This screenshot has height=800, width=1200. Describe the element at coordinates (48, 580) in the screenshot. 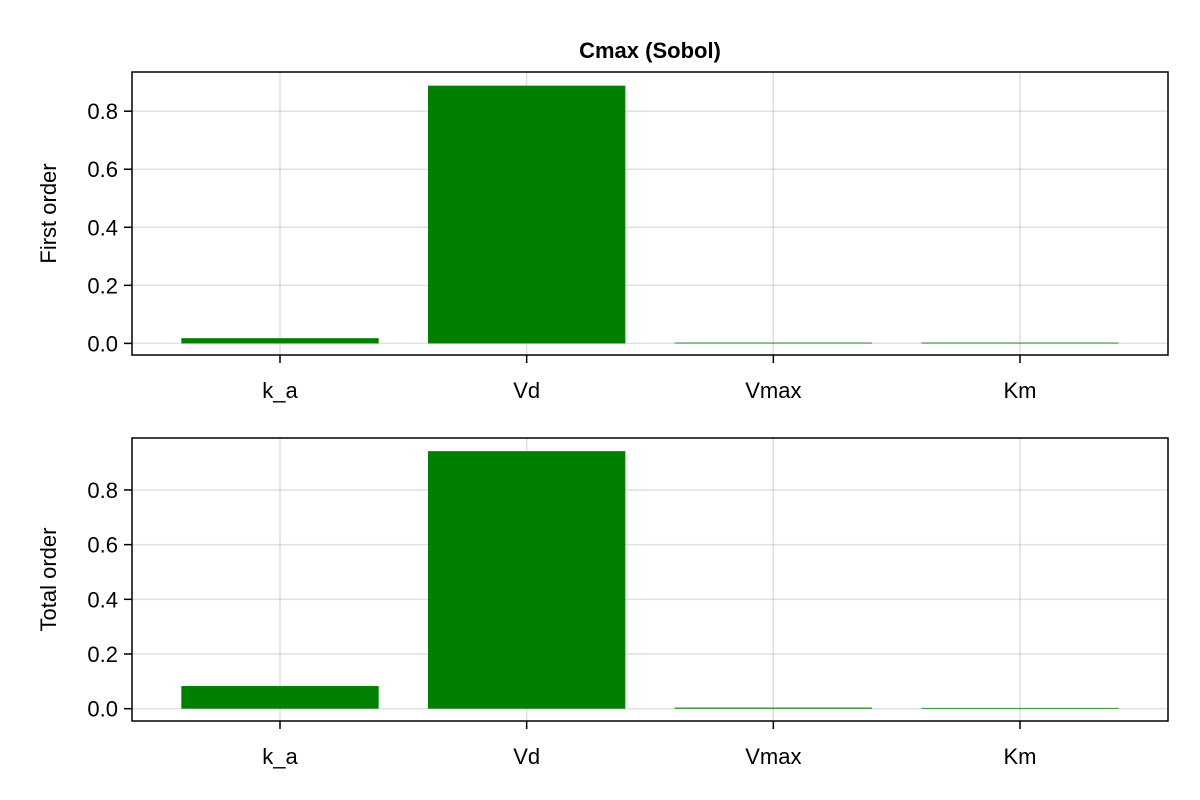

I see `y-axis-label: Total order` at that location.